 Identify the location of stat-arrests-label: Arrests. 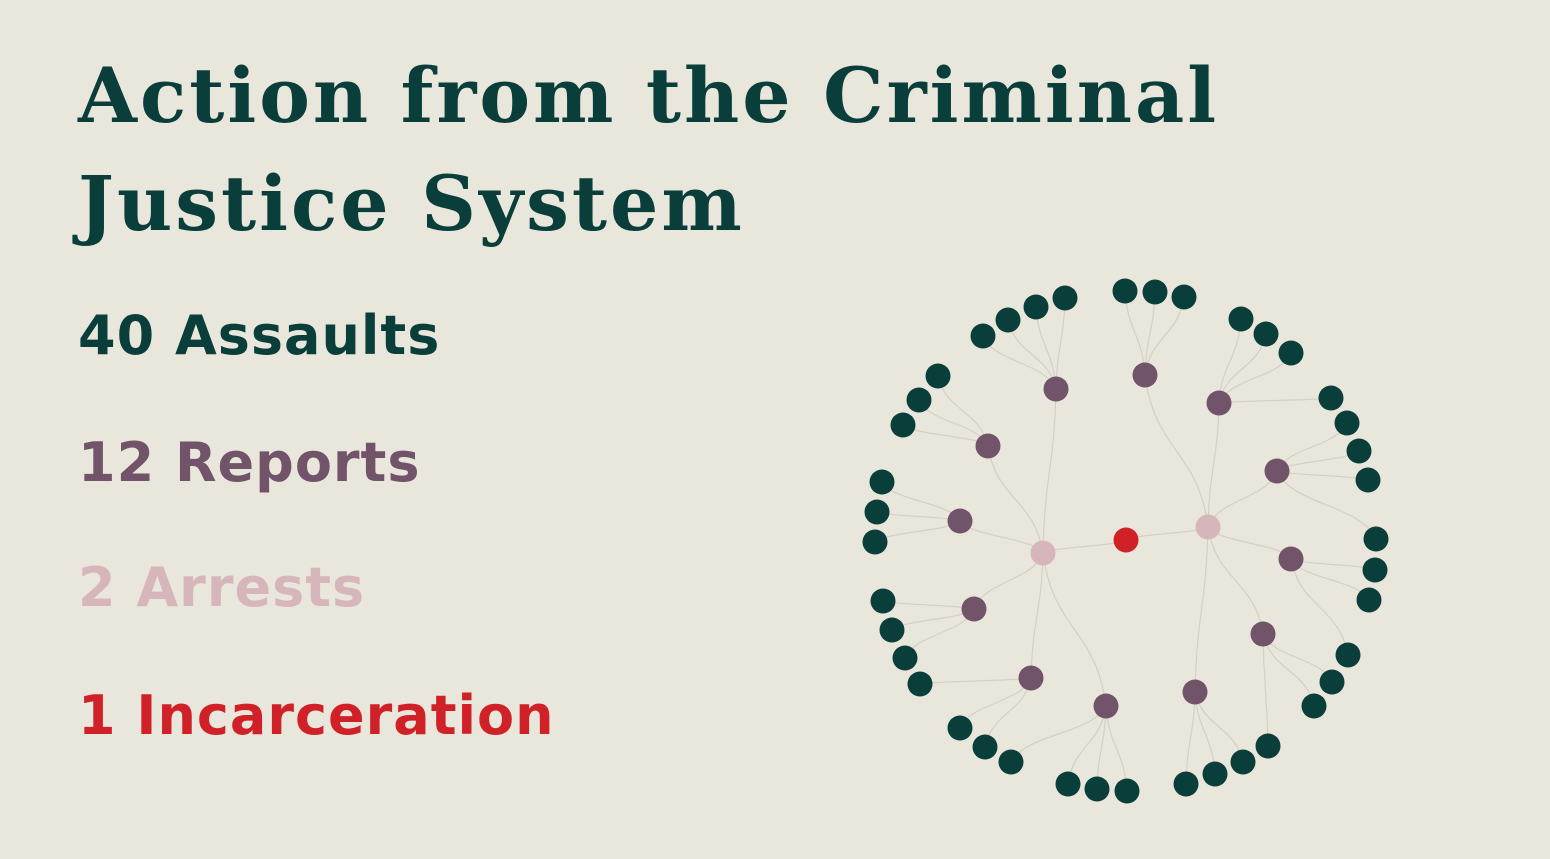
(251, 587).